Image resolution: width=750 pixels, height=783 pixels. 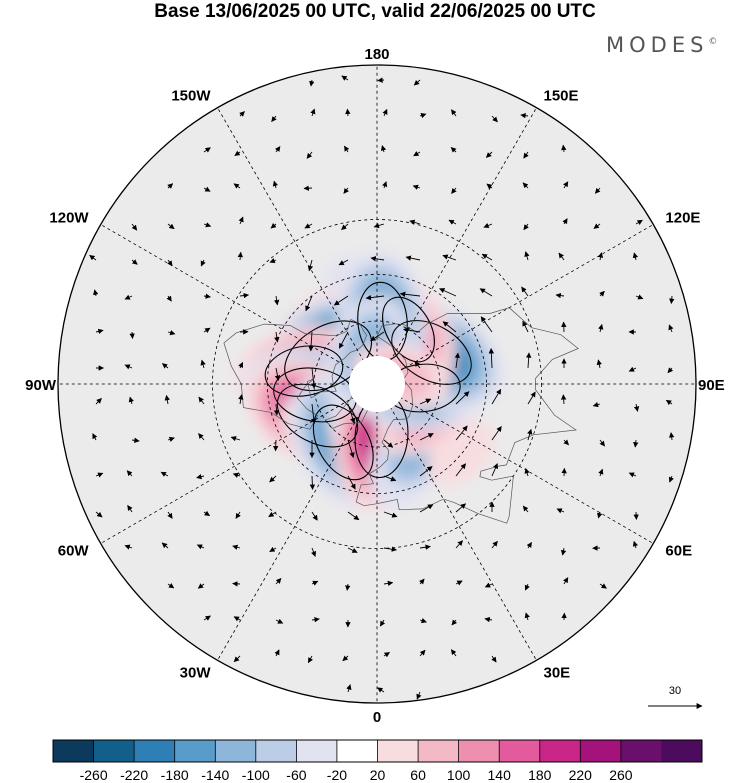 I want to click on longitude-label: 150E, so click(x=561, y=96).